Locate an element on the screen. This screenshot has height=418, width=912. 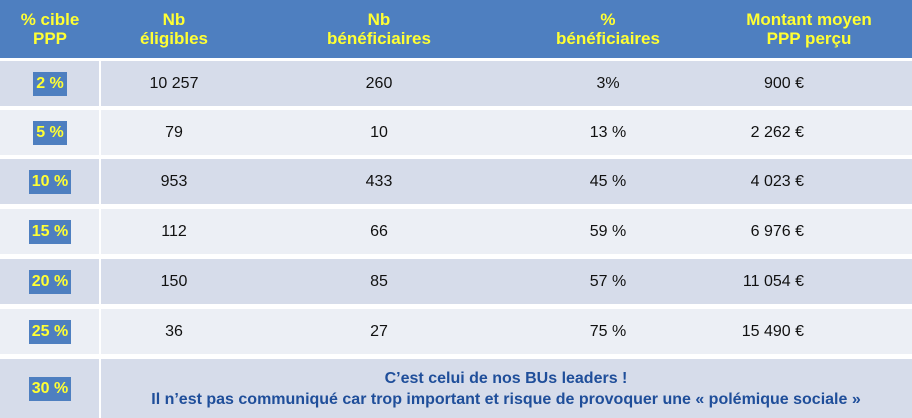
pct-cell: 75 % is located at coordinates (608, 331).